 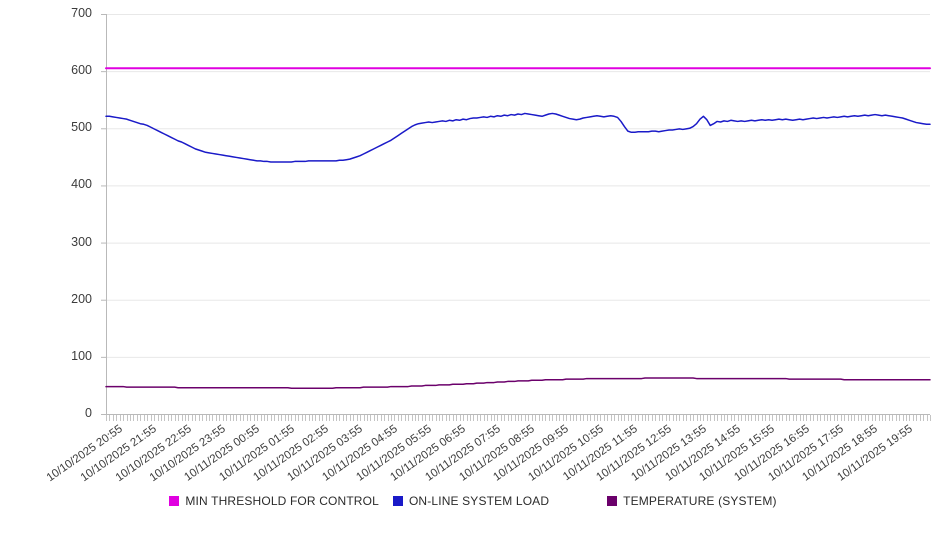 I want to click on legend-item: ON-LINE SYSTEM LOAD, so click(x=471, y=501).